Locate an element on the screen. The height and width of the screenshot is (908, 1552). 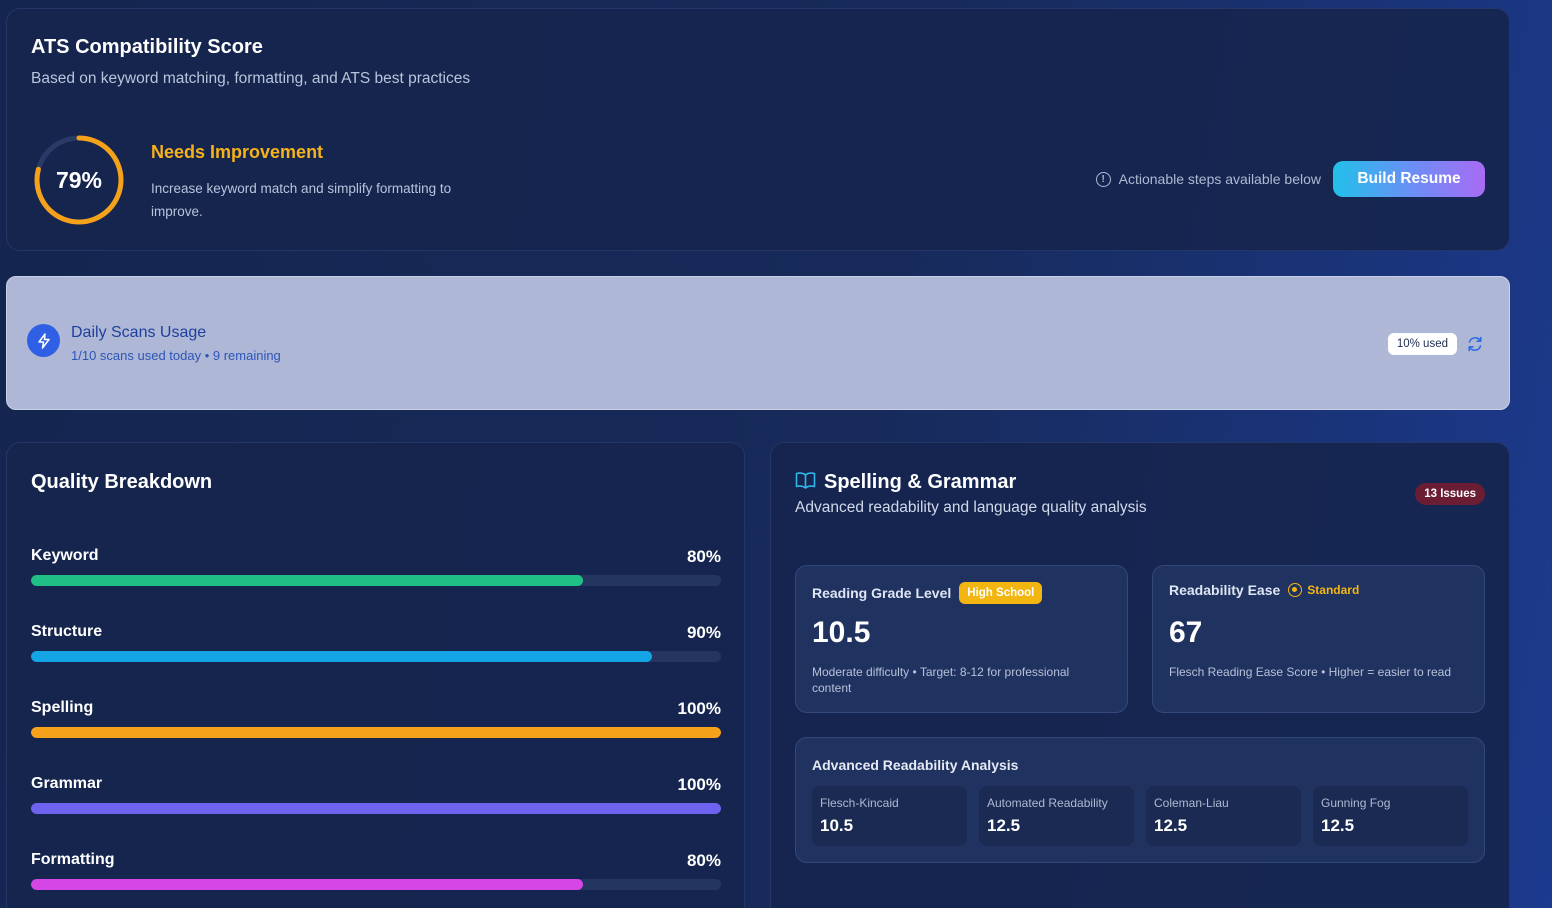
readability-metric-name: Automated Readability is located at coordinates (1047, 803).